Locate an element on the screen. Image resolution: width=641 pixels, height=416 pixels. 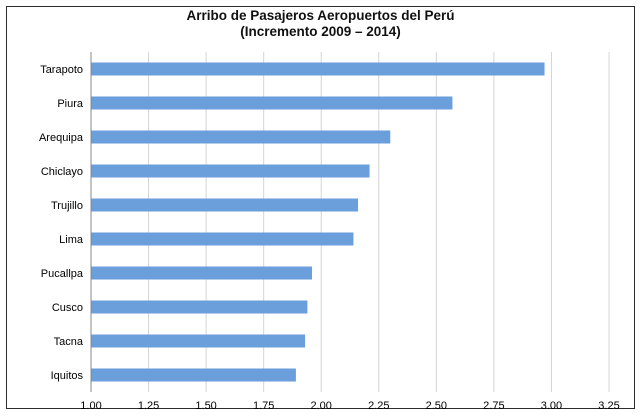
category-label: Cusco is located at coordinates (67, 308).